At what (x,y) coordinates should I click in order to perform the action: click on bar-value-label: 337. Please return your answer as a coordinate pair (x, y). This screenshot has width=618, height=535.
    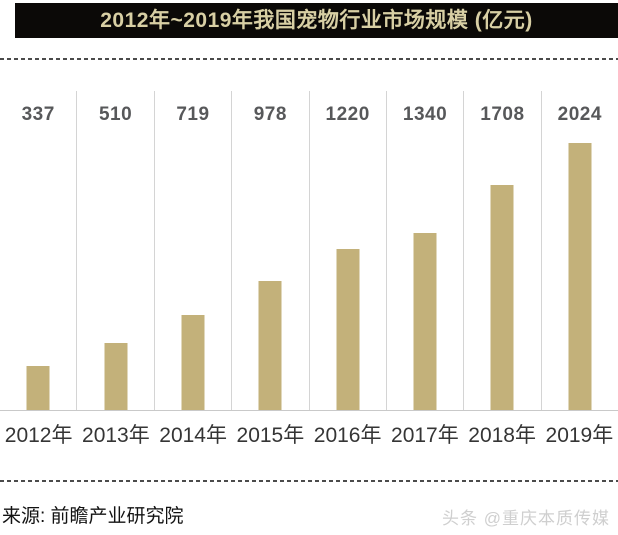
    Looking at the image, I should click on (38, 114).